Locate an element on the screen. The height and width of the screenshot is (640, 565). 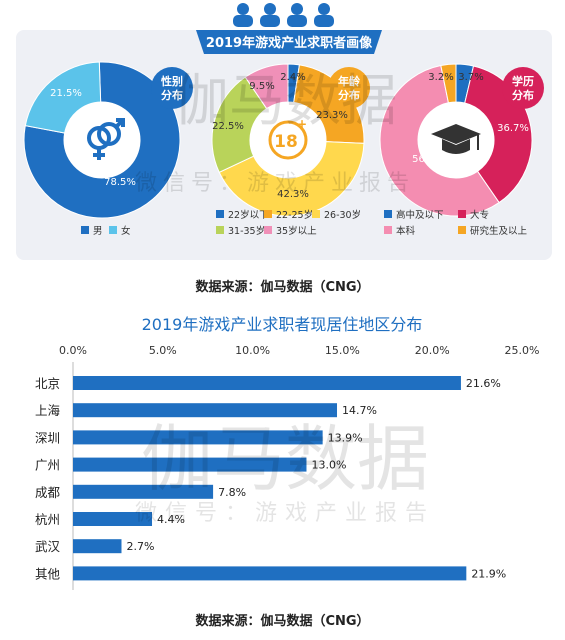
legend-label: 本科 is located at coordinates (406, 231).